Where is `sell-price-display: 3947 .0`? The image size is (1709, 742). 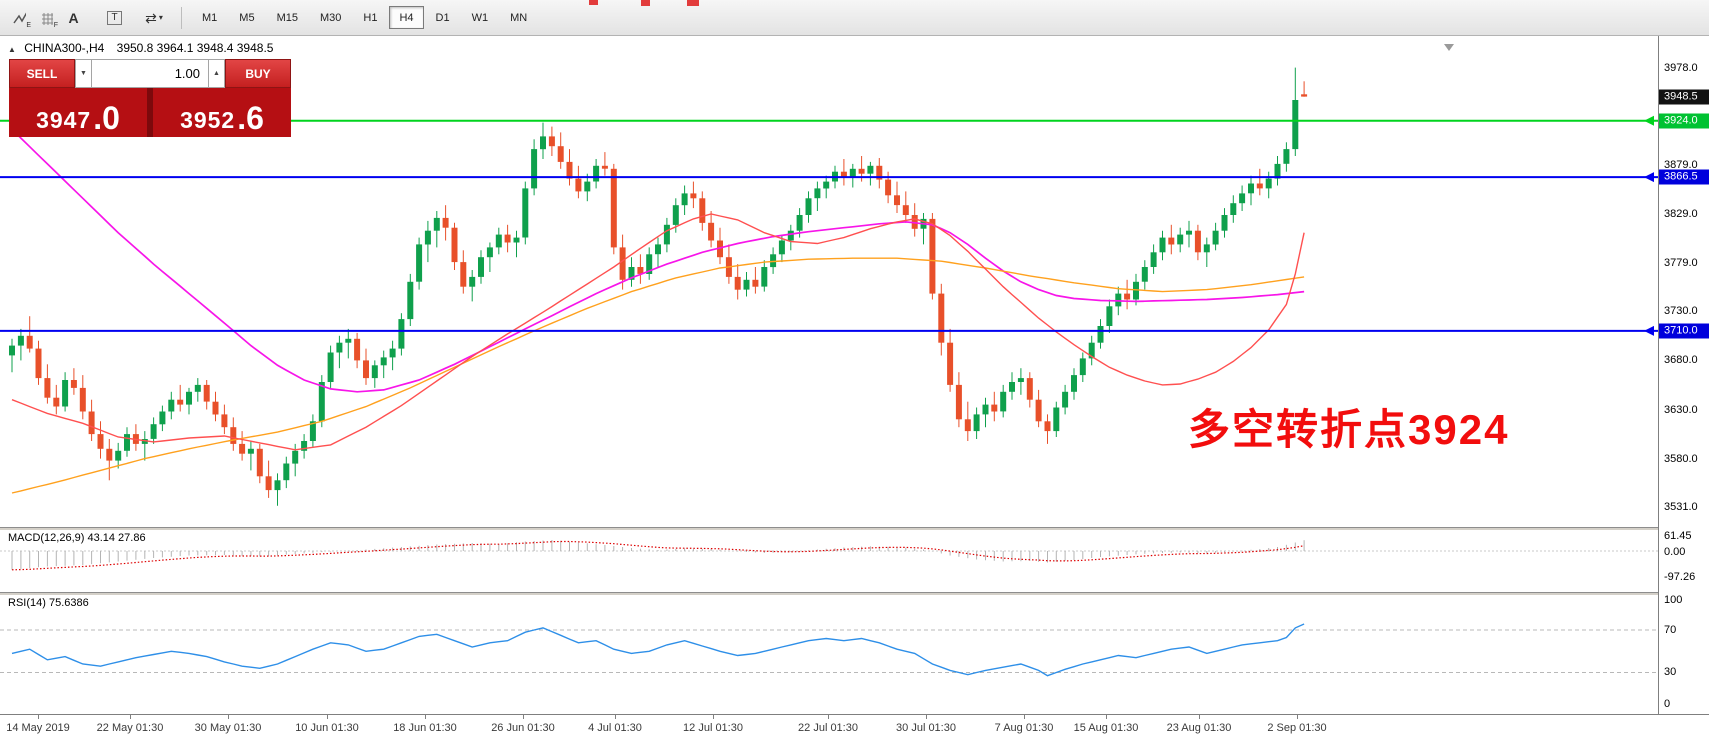 sell-price-display: 3947 .0 is located at coordinates (78, 112).